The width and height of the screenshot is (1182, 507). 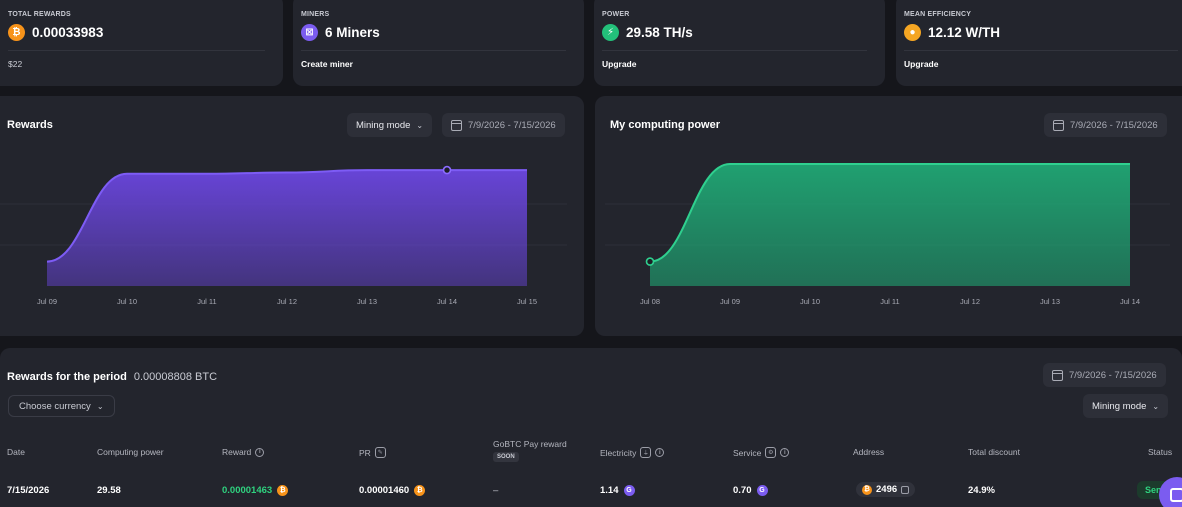 I want to click on upgrade-power-link: Upgrade, so click(x=619, y=64).